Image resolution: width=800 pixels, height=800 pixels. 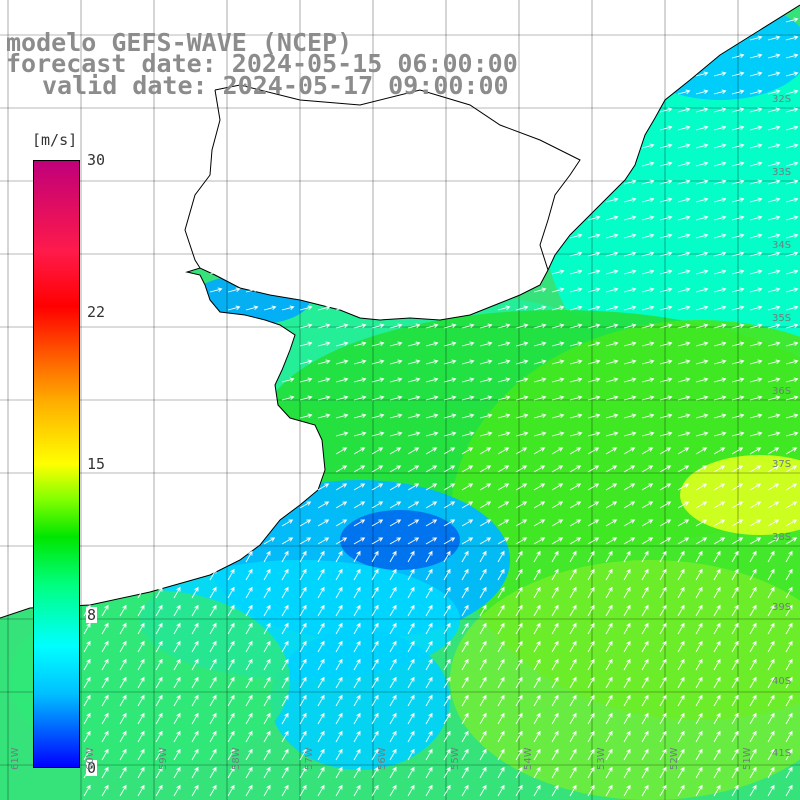 What do you see at coordinates (782, 464) in the screenshot?
I see `lat-label: 37S` at bounding box center [782, 464].